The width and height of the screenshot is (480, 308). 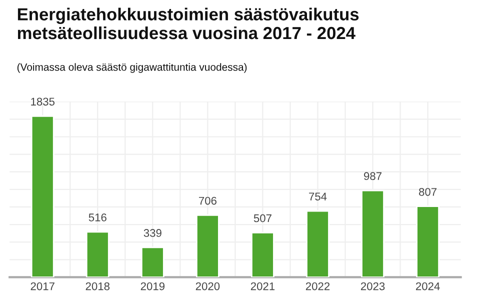 I want to click on x-tick-label: 2018, so click(x=98, y=286).